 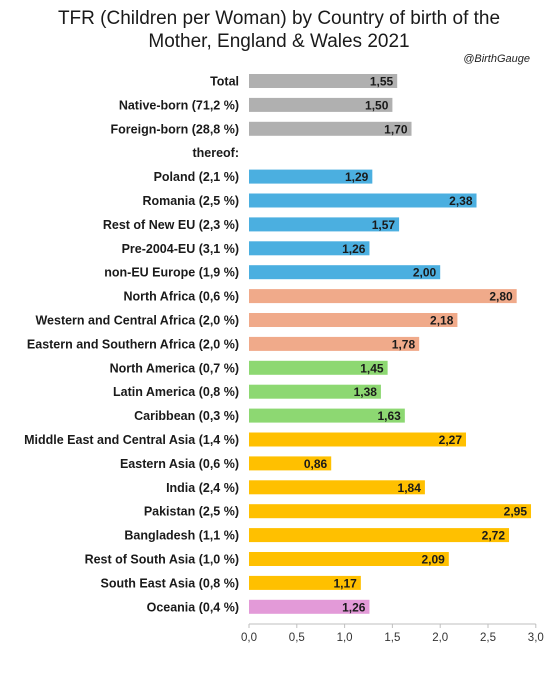 What do you see at coordinates (516, 512) in the screenshot?
I see `bar-value-label: 2,95` at bounding box center [516, 512].